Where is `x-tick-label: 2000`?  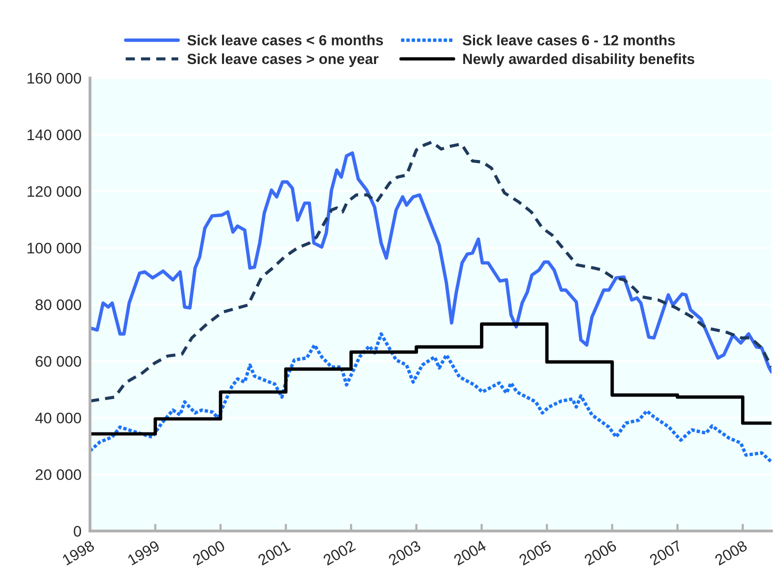 x-tick-label: 2000 is located at coordinates (209, 553).